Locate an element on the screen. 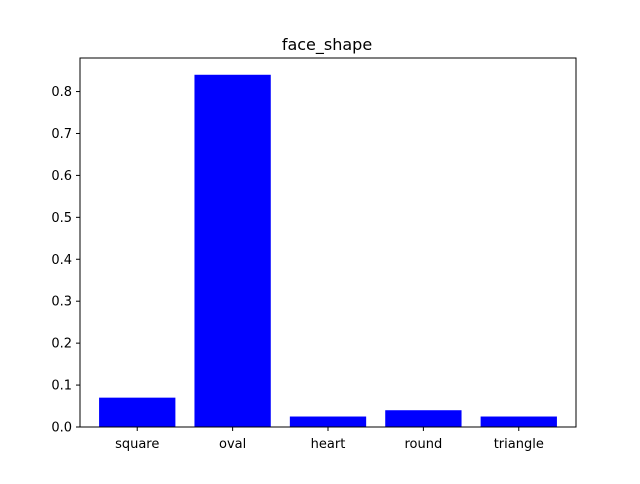 This screenshot has width=640, height=484. x-axis: square oval heart round triangle is located at coordinates (329, 439).